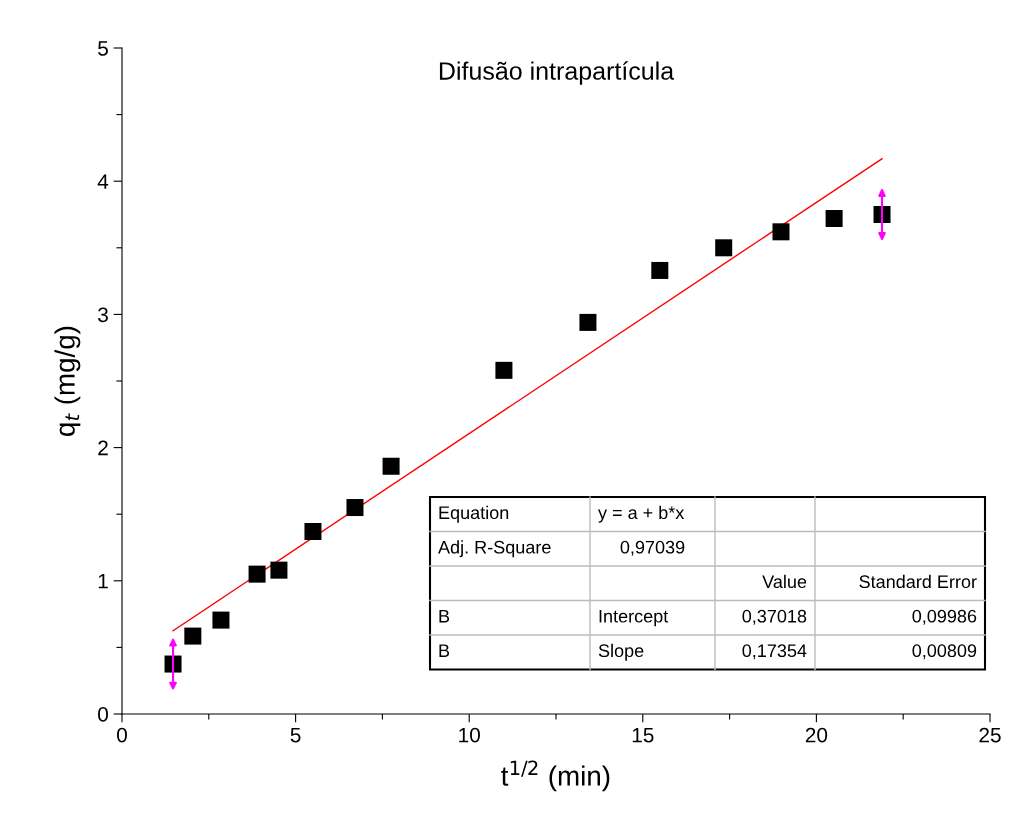  What do you see at coordinates (918, 581) in the screenshot?
I see `annotation: Standard Error` at bounding box center [918, 581].